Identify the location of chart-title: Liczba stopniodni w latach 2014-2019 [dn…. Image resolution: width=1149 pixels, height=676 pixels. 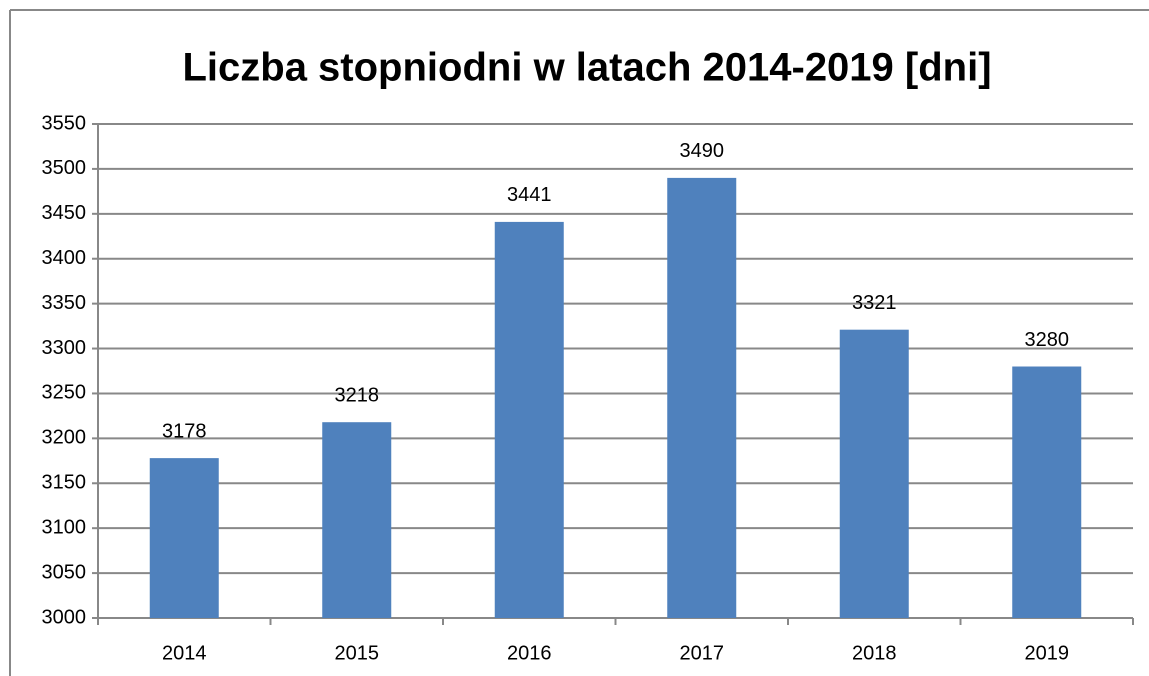
(586, 68).